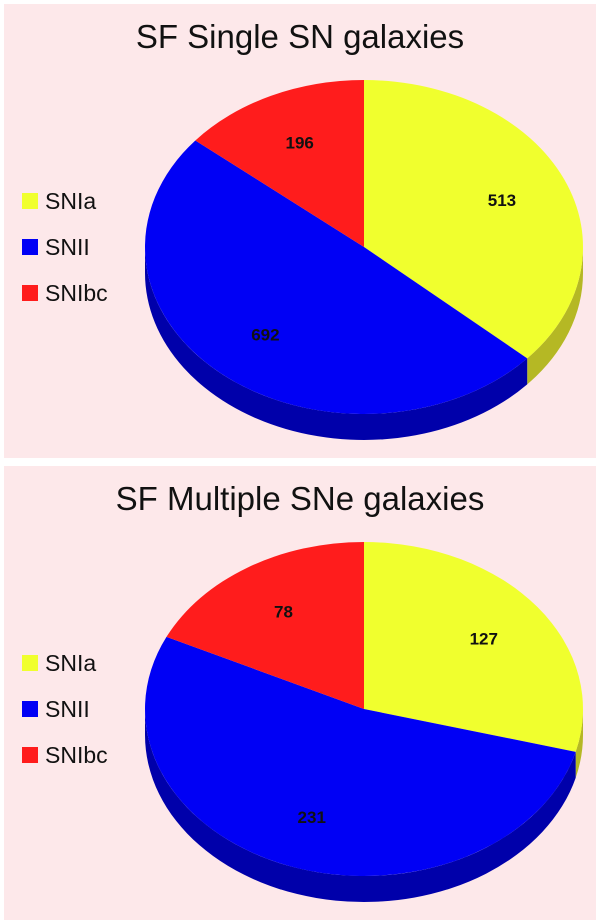 This screenshot has width=600, height=924. I want to click on pie-side-snii, so click(336, 344).